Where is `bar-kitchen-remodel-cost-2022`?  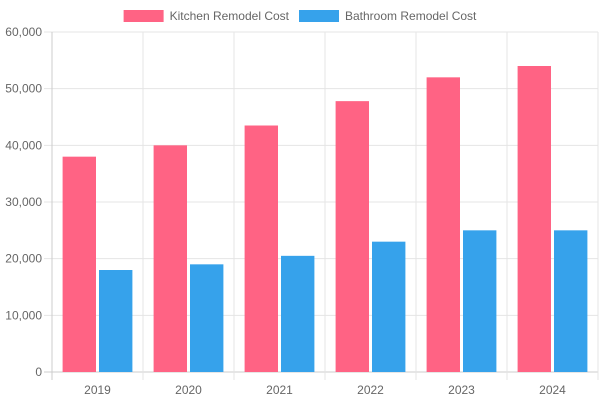
bar-kitchen-remodel-cost-2022 is located at coordinates (352, 236).